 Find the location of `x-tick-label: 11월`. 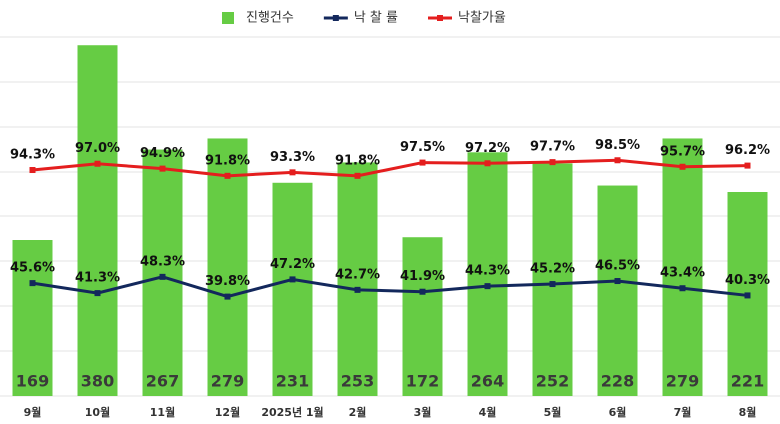

x-tick-label: 11월 is located at coordinates (162, 412).